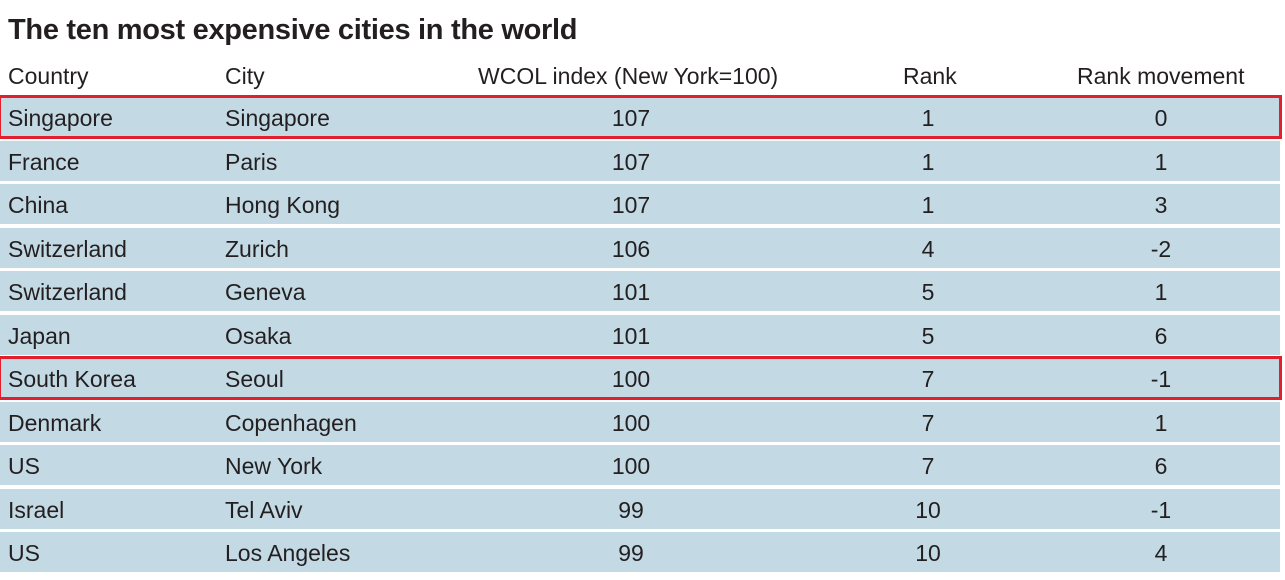 The image size is (1285, 580). Describe the element at coordinates (631, 248) in the screenshot. I see `cell-wcol-index: 106` at that location.